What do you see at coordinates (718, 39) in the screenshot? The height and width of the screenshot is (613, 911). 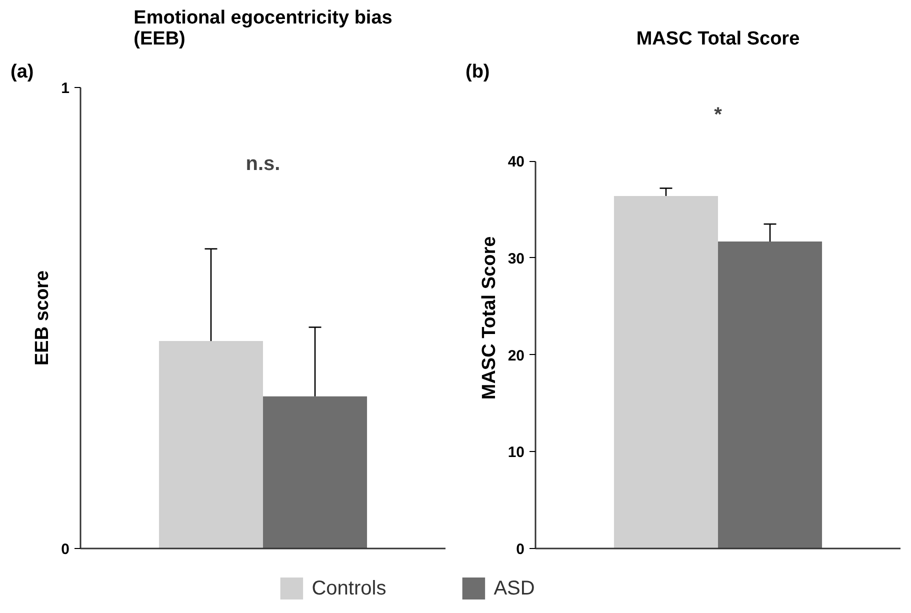 I see `chart-title: MASC Total Score` at bounding box center [718, 39].